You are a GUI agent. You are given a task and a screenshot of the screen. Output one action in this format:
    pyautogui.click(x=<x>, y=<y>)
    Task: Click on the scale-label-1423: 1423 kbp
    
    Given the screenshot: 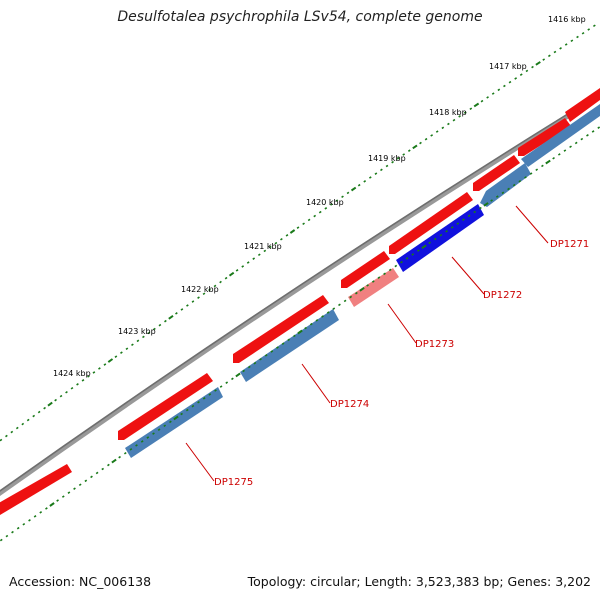 What is the action you would take?
    pyautogui.click(x=137, y=331)
    